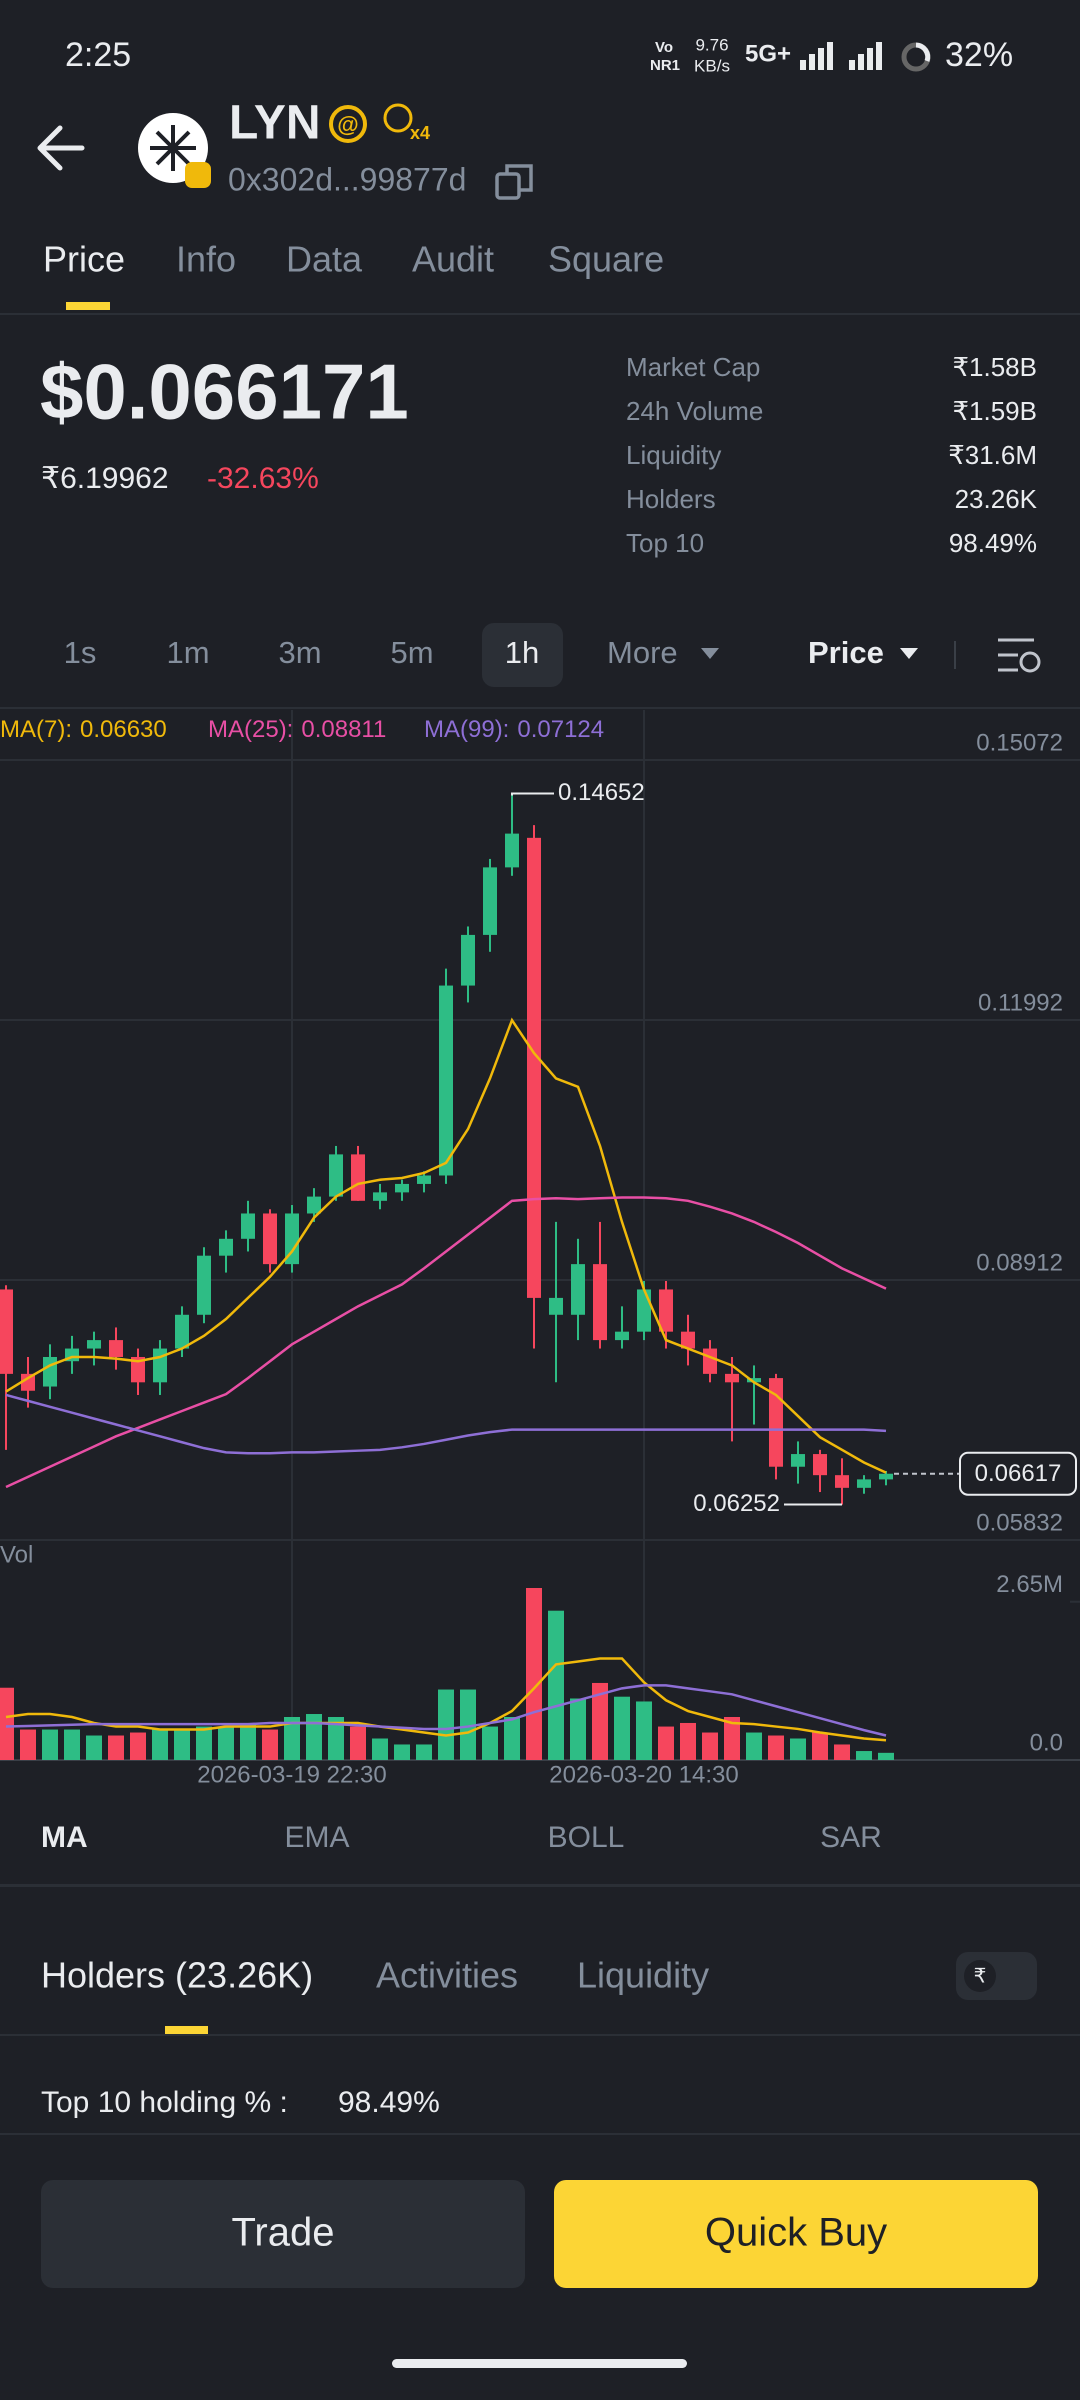 This screenshot has height=2400, width=1080. Describe the element at coordinates (846, 652) in the screenshot. I see `price-menu: Price` at that location.